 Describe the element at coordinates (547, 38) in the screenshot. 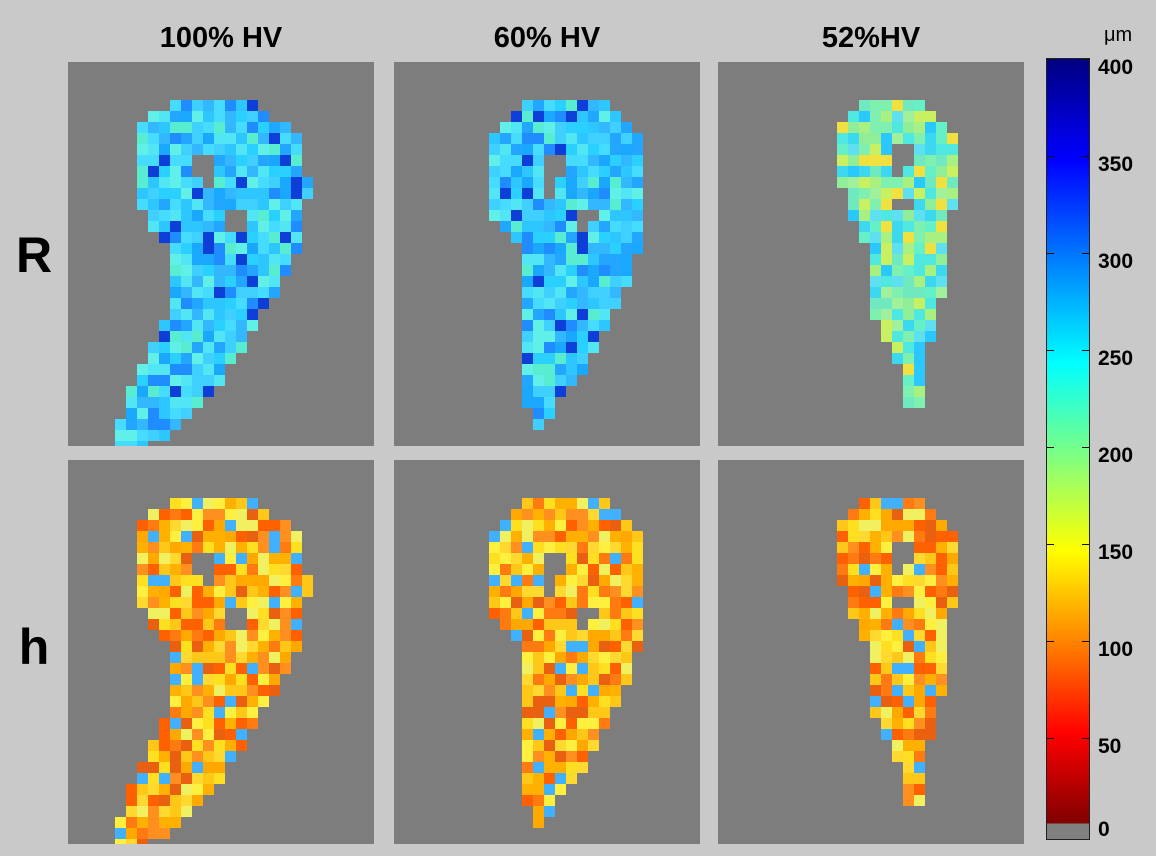

I see `column-title-60hv: 60% HV` at that location.